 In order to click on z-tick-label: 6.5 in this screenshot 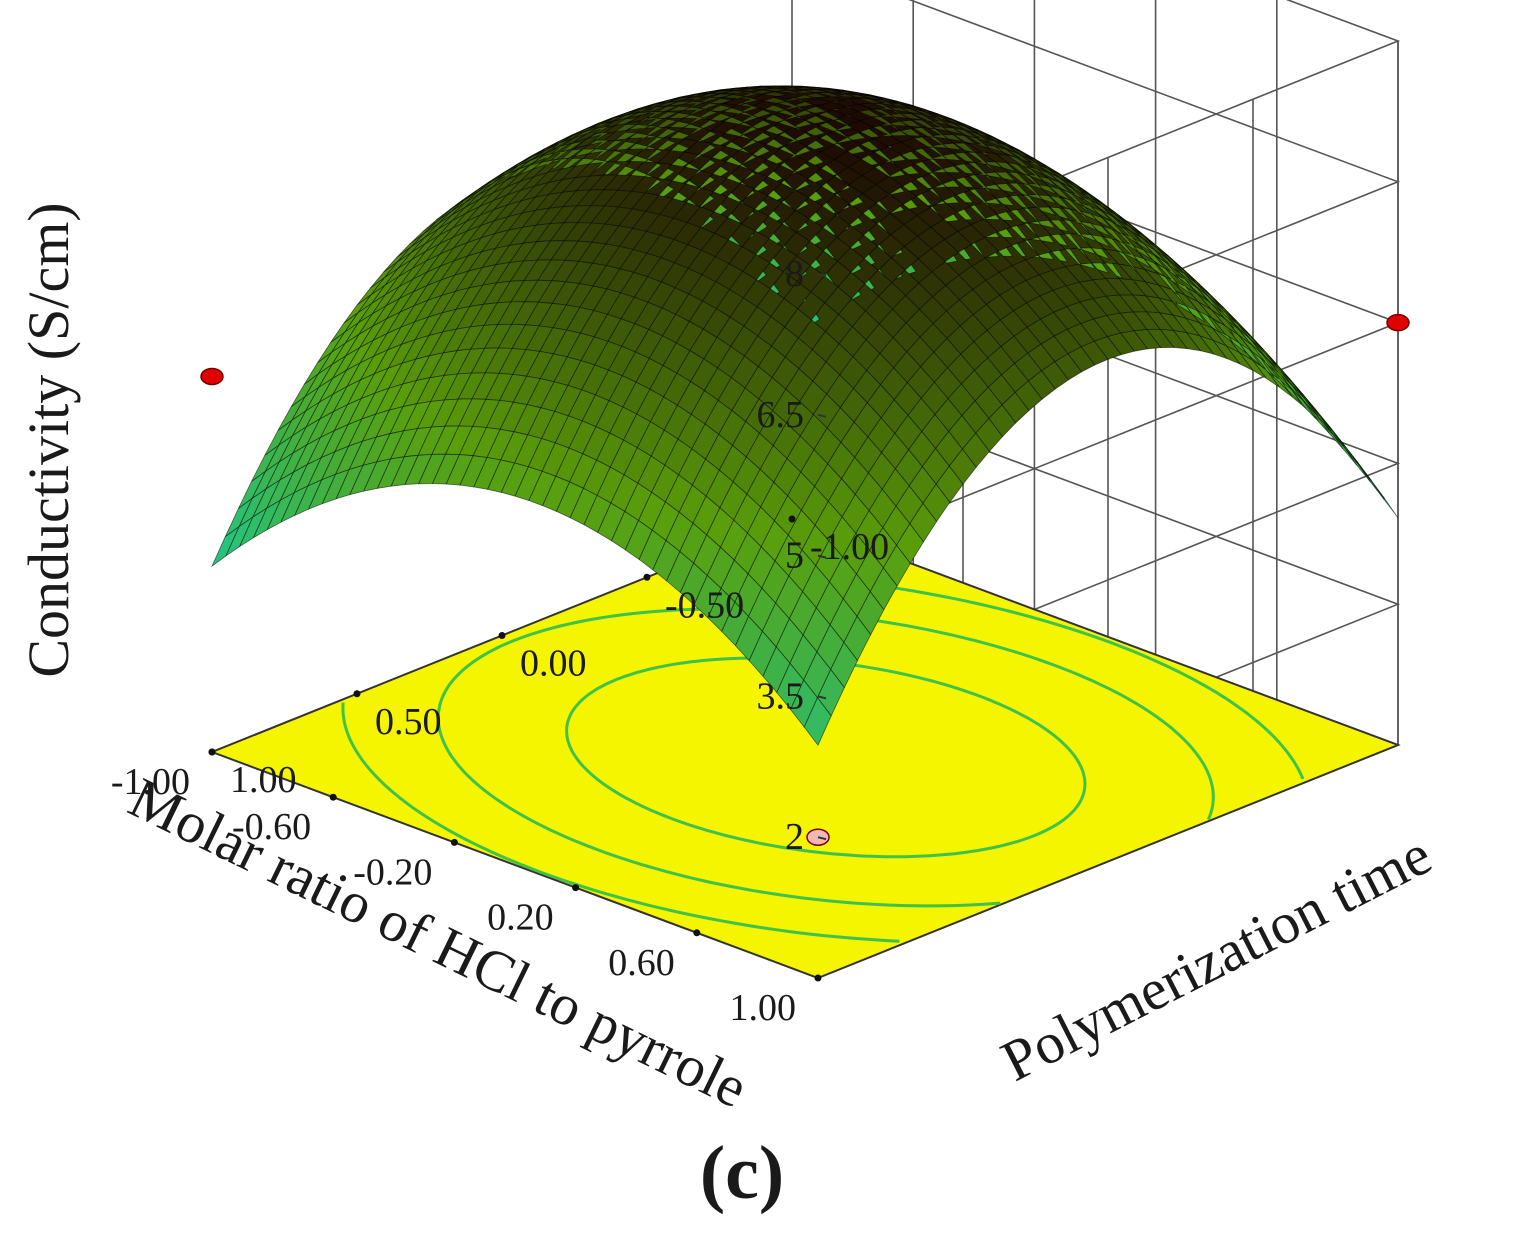, I will do `click(781, 415)`.